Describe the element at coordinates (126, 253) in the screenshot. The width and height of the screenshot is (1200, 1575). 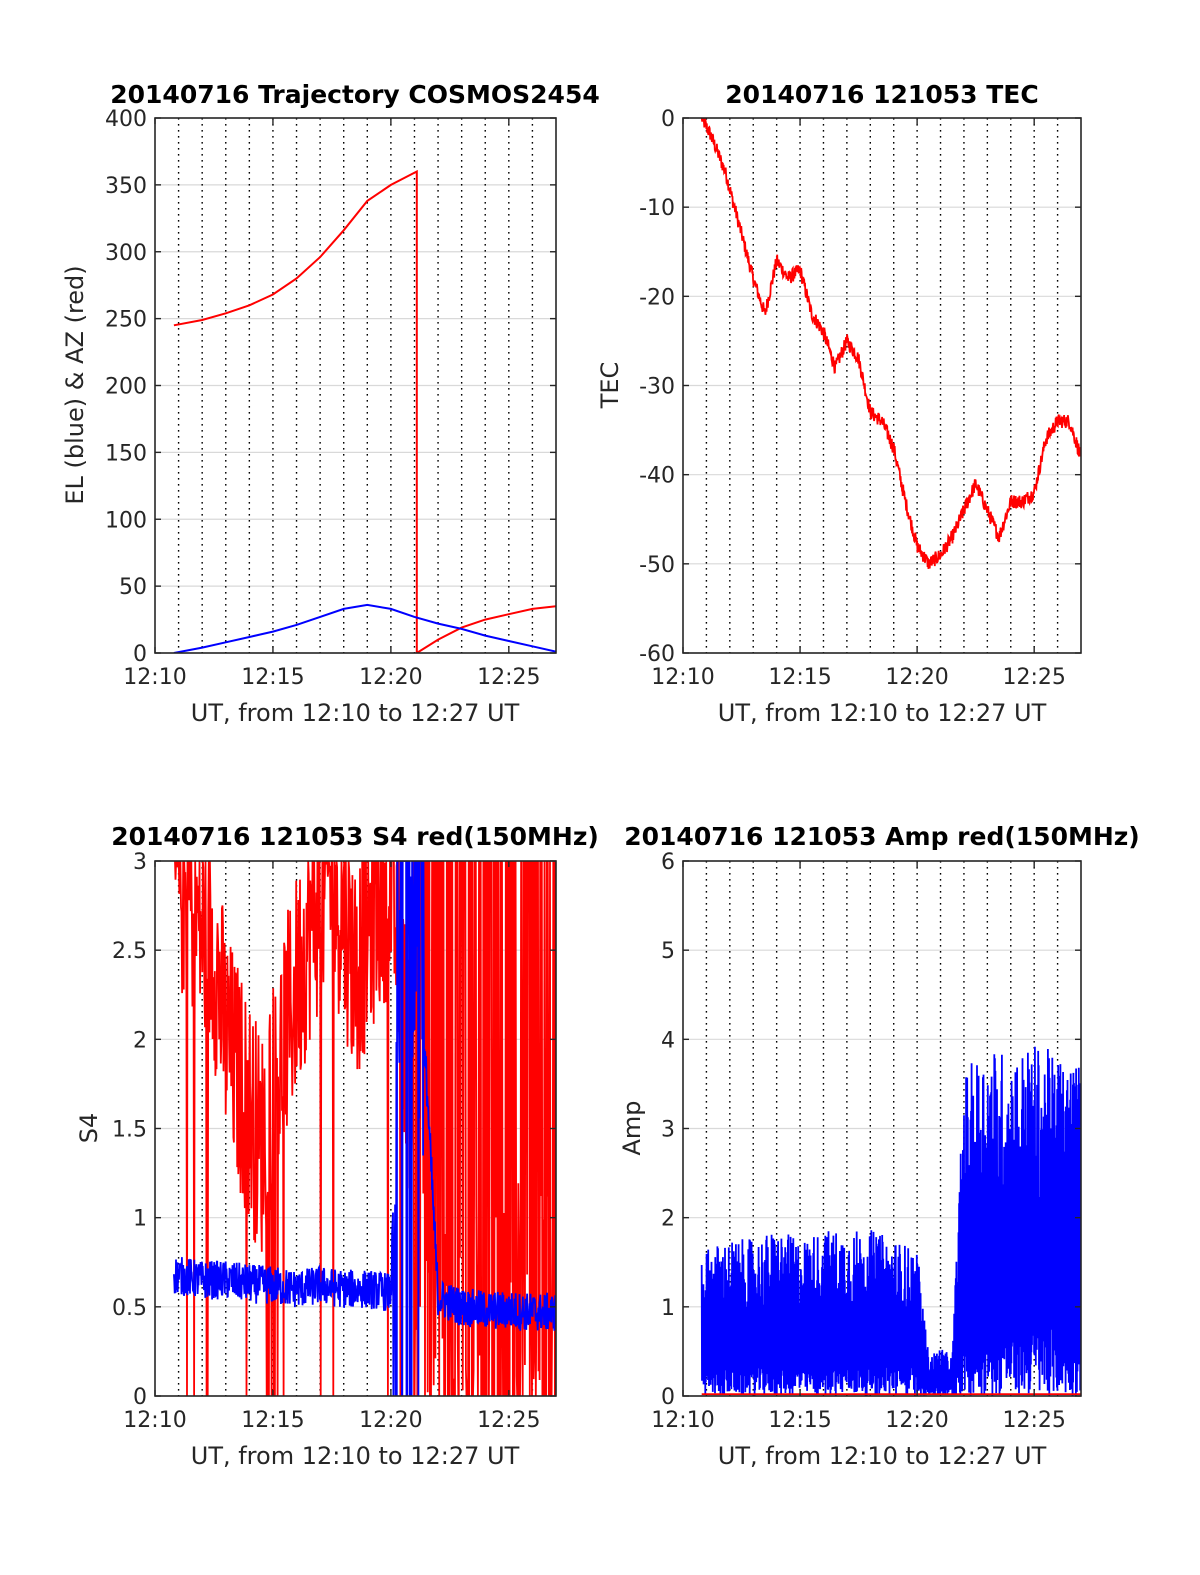
I see `ytick-label: 300` at that location.